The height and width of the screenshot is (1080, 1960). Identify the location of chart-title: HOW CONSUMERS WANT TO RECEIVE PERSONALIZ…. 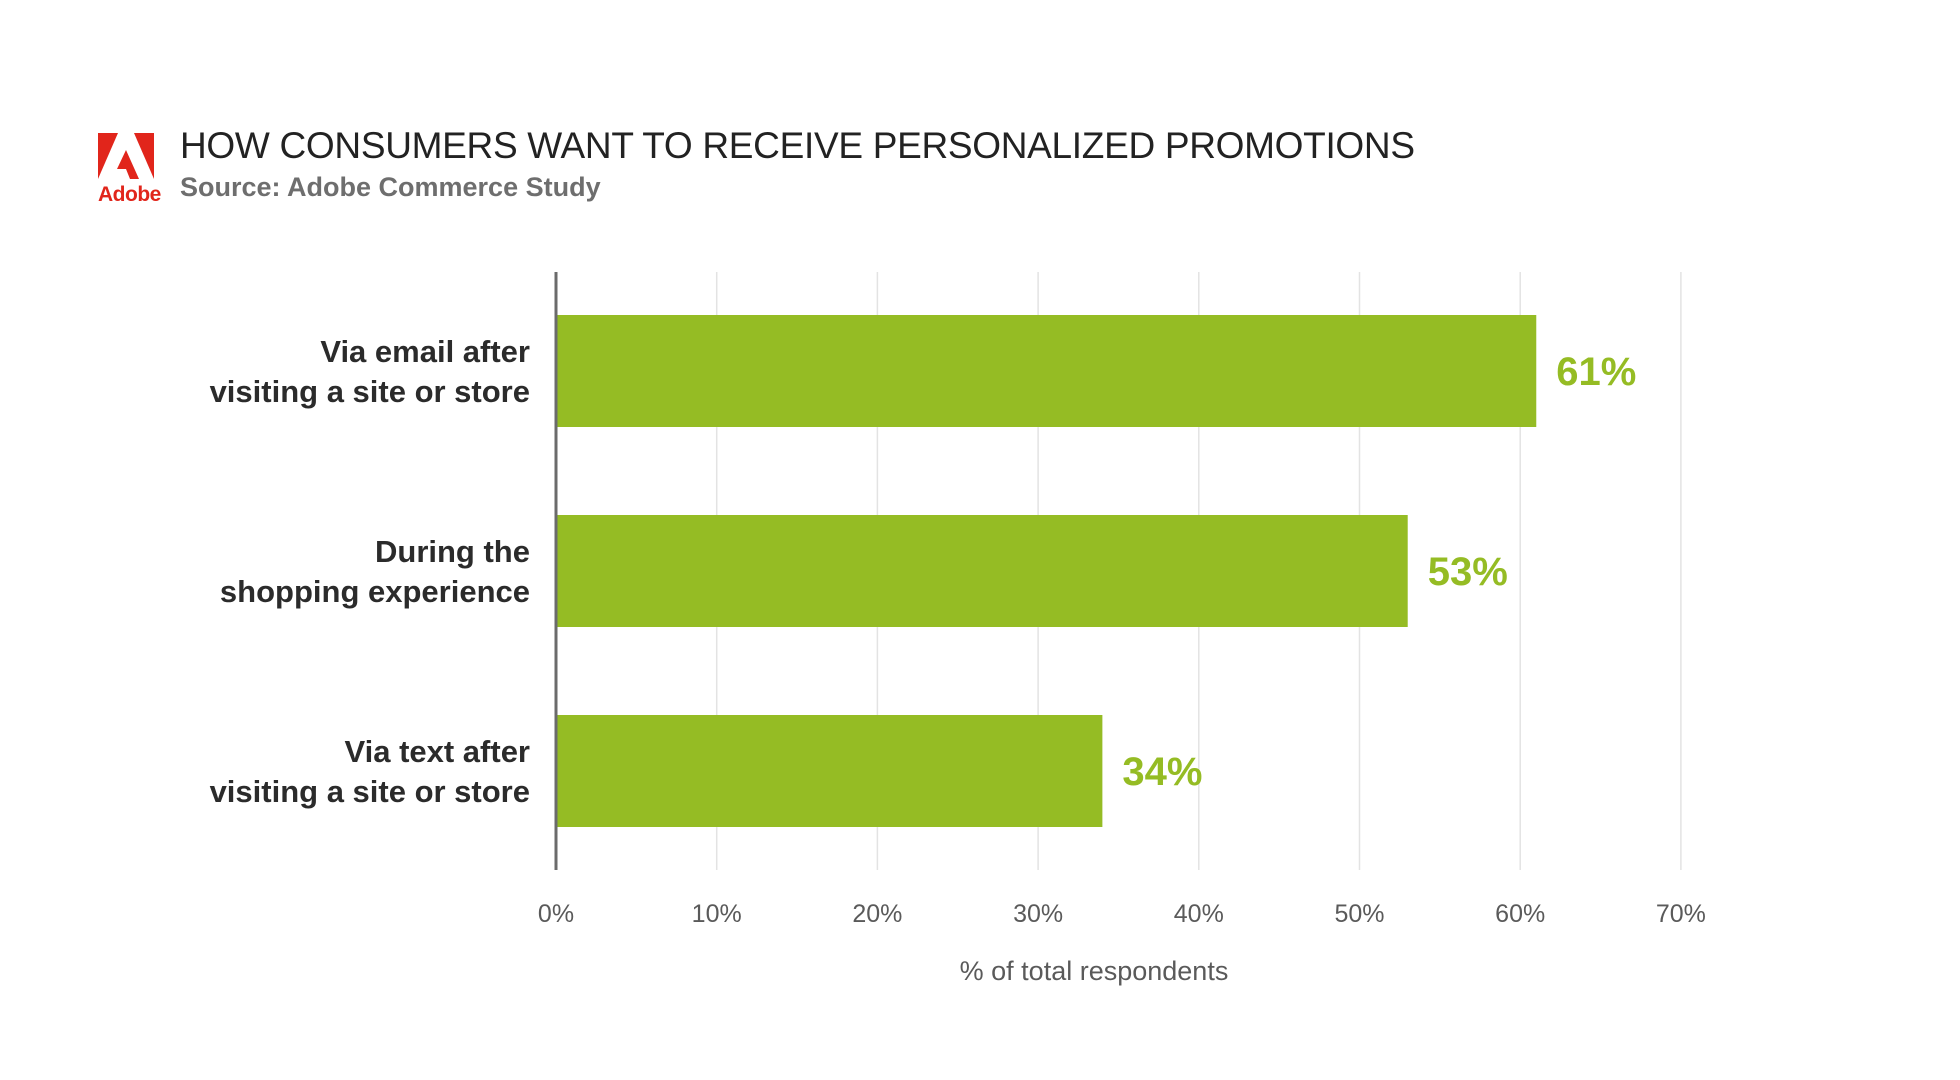
(797, 145).